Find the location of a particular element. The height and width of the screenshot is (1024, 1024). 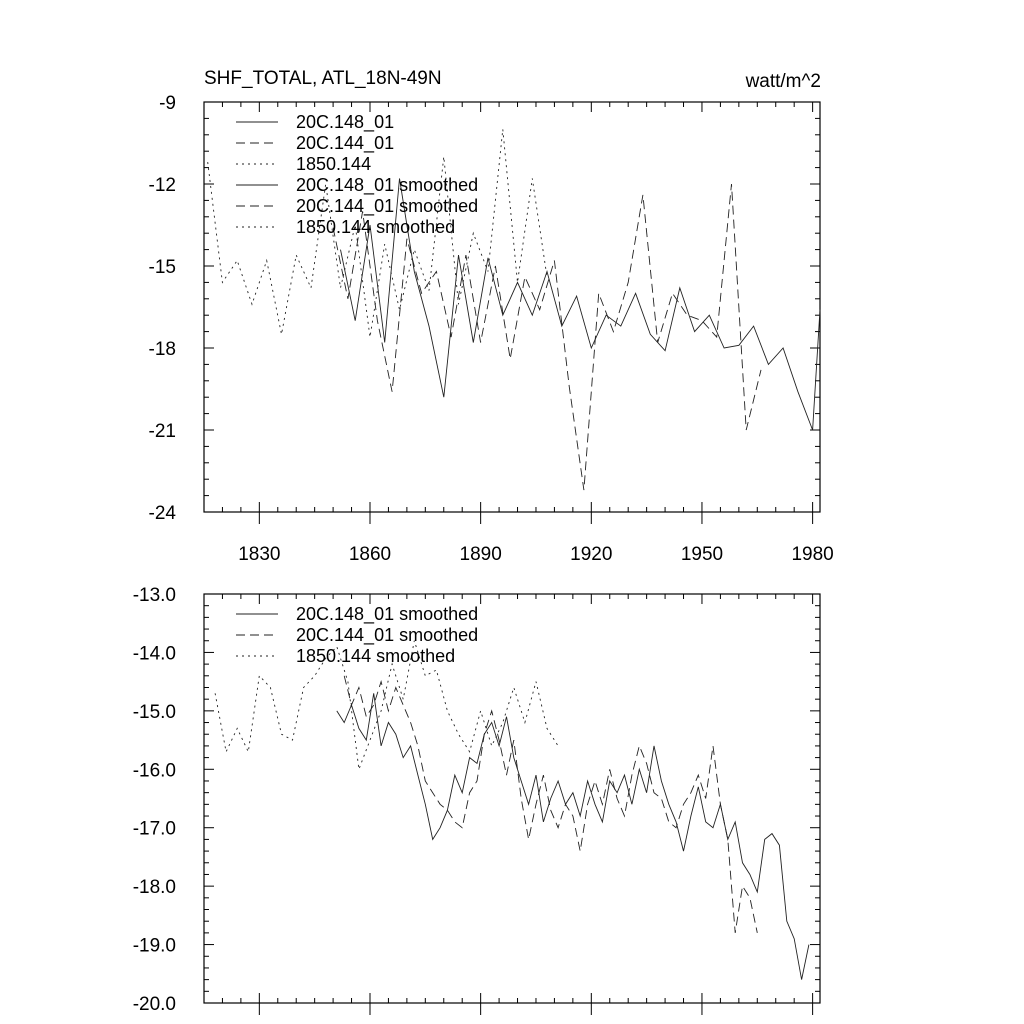

y-tick-label: -19.0 is located at coordinates (154, 946).